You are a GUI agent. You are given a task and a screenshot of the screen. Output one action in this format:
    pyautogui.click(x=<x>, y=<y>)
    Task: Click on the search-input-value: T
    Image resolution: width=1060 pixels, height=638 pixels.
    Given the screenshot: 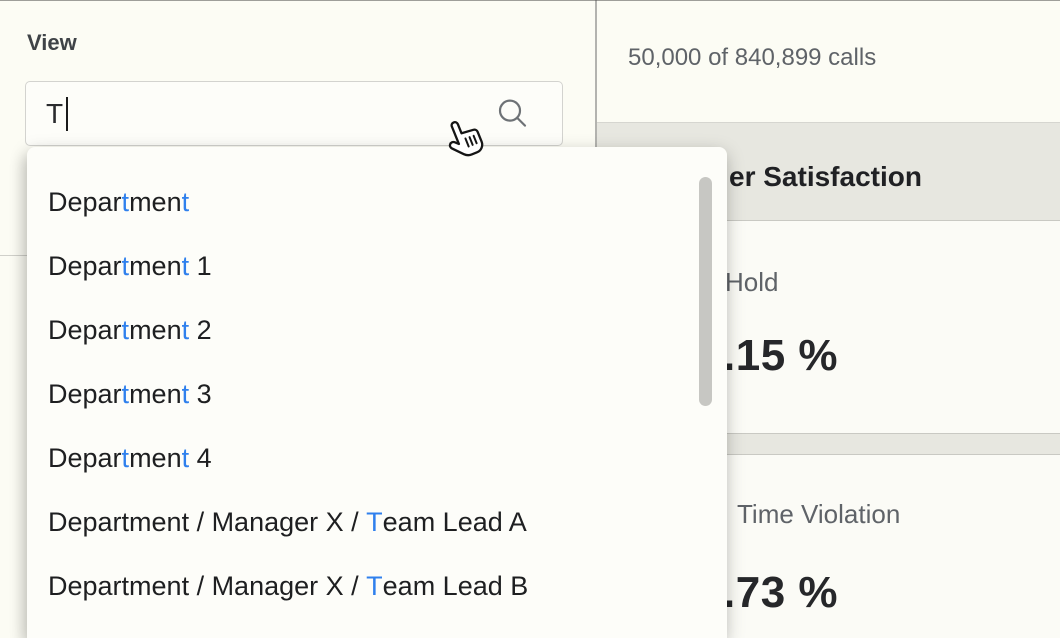 What is the action you would take?
    pyautogui.click(x=55, y=113)
    